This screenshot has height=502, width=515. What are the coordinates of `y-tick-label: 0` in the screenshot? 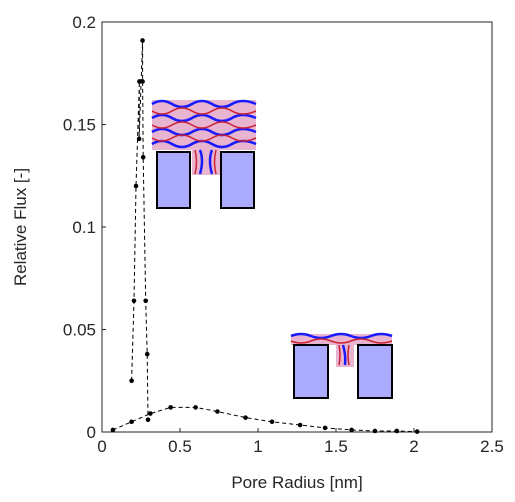 It's located at (91, 432).